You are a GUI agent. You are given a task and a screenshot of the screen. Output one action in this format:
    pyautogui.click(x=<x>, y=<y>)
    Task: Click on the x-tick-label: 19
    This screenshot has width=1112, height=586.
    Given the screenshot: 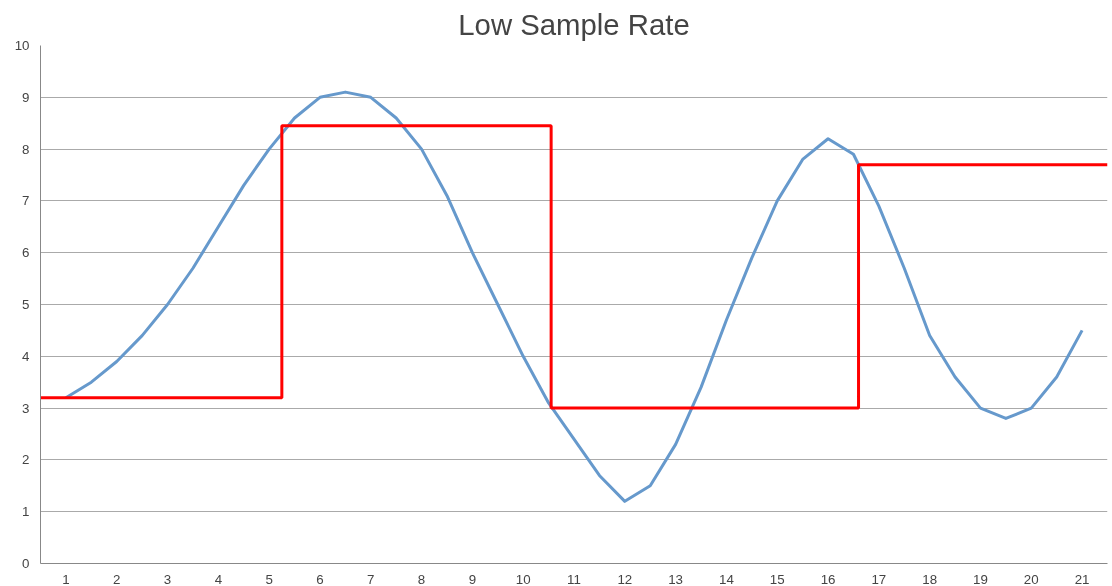 What is the action you would take?
    pyautogui.click(x=980, y=578)
    